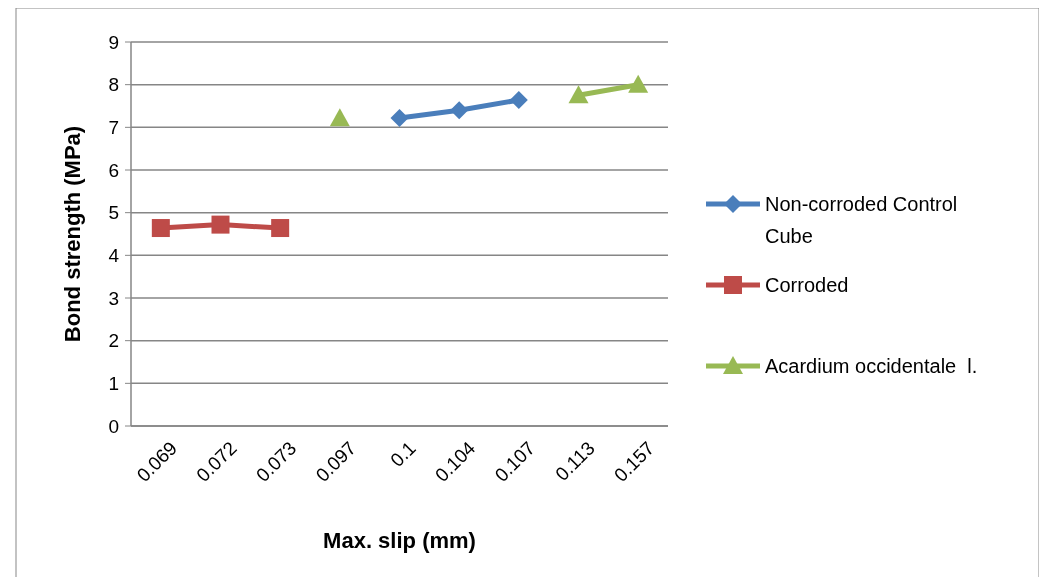  I want to click on y-tick-label: 7, so click(113, 127).